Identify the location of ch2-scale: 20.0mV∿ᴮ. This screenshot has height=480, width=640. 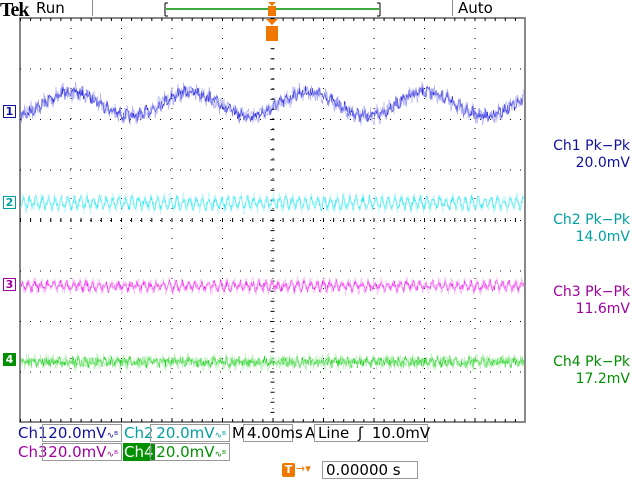
(190, 433).